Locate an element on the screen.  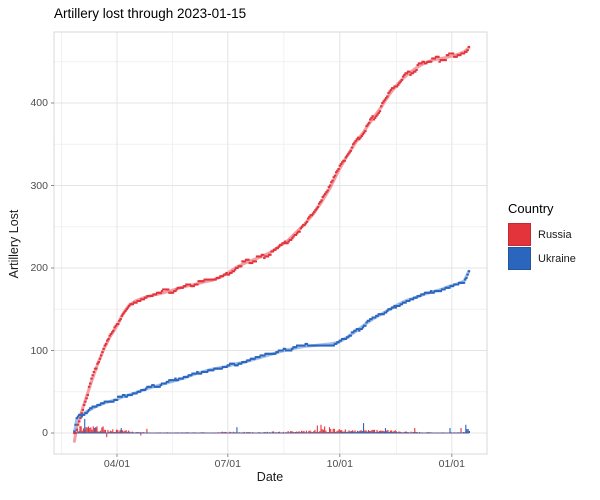
legend: Country Russia Ukraine is located at coordinates (542, 236).